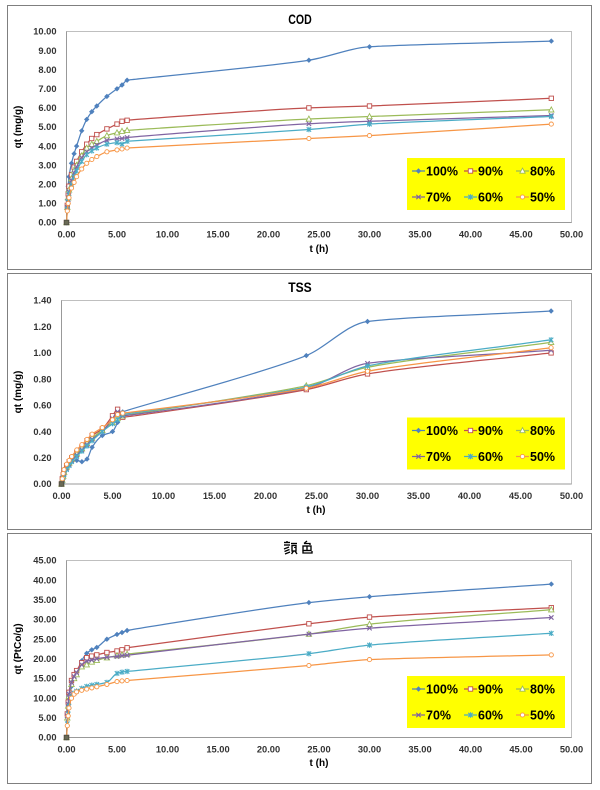  Describe the element at coordinates (42, 458) in the screenshot. I see `svg-text: 0.20` at that location.